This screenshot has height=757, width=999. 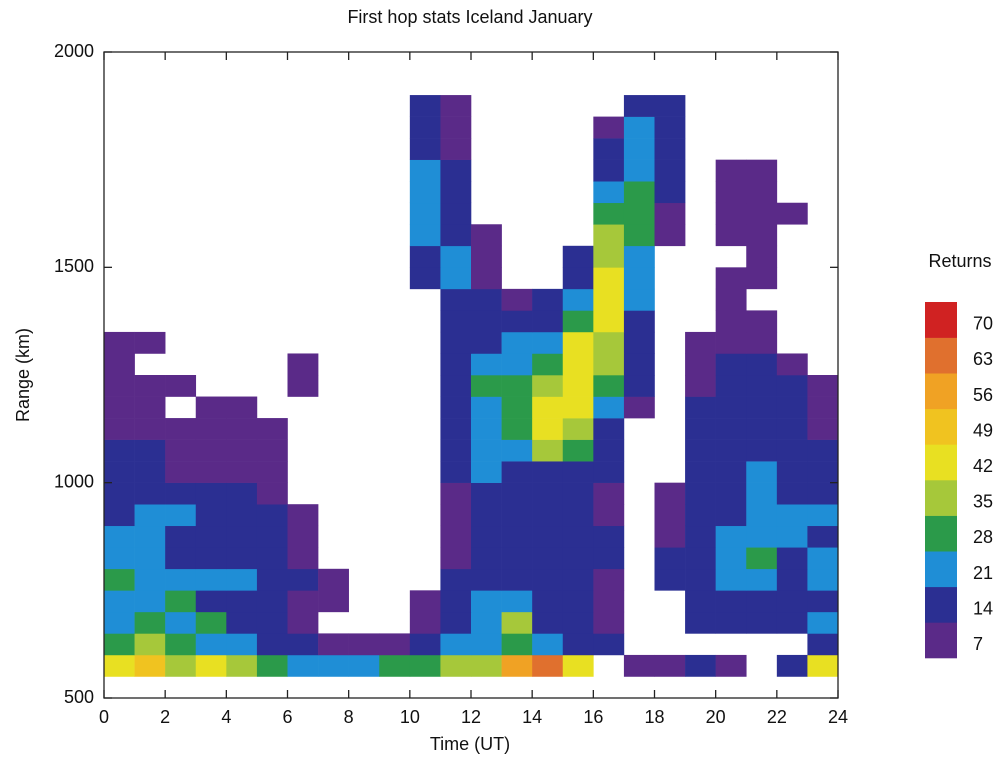 I want to click on colorbar-label: 35, so click(x=983, y=502).